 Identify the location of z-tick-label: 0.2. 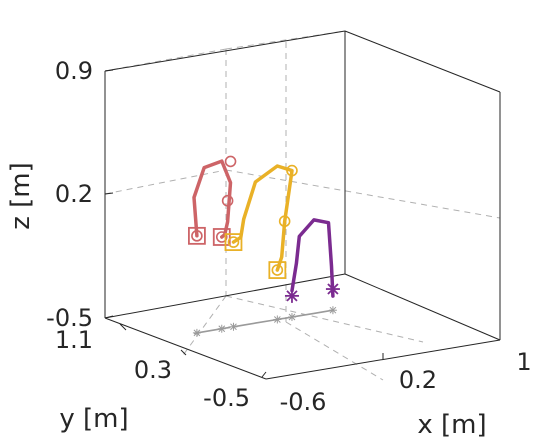
(74, 194).